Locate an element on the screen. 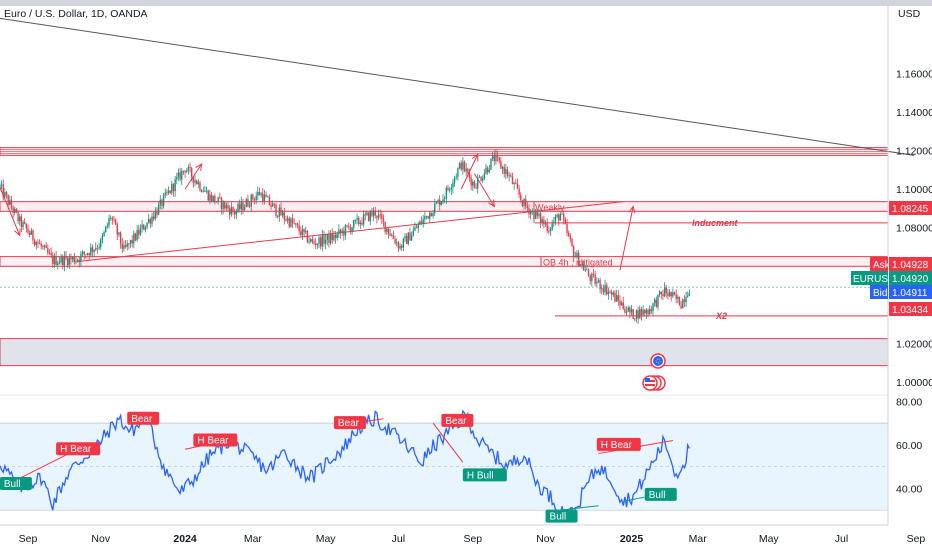  us-flag-icon is located at coordinates (654, 383).